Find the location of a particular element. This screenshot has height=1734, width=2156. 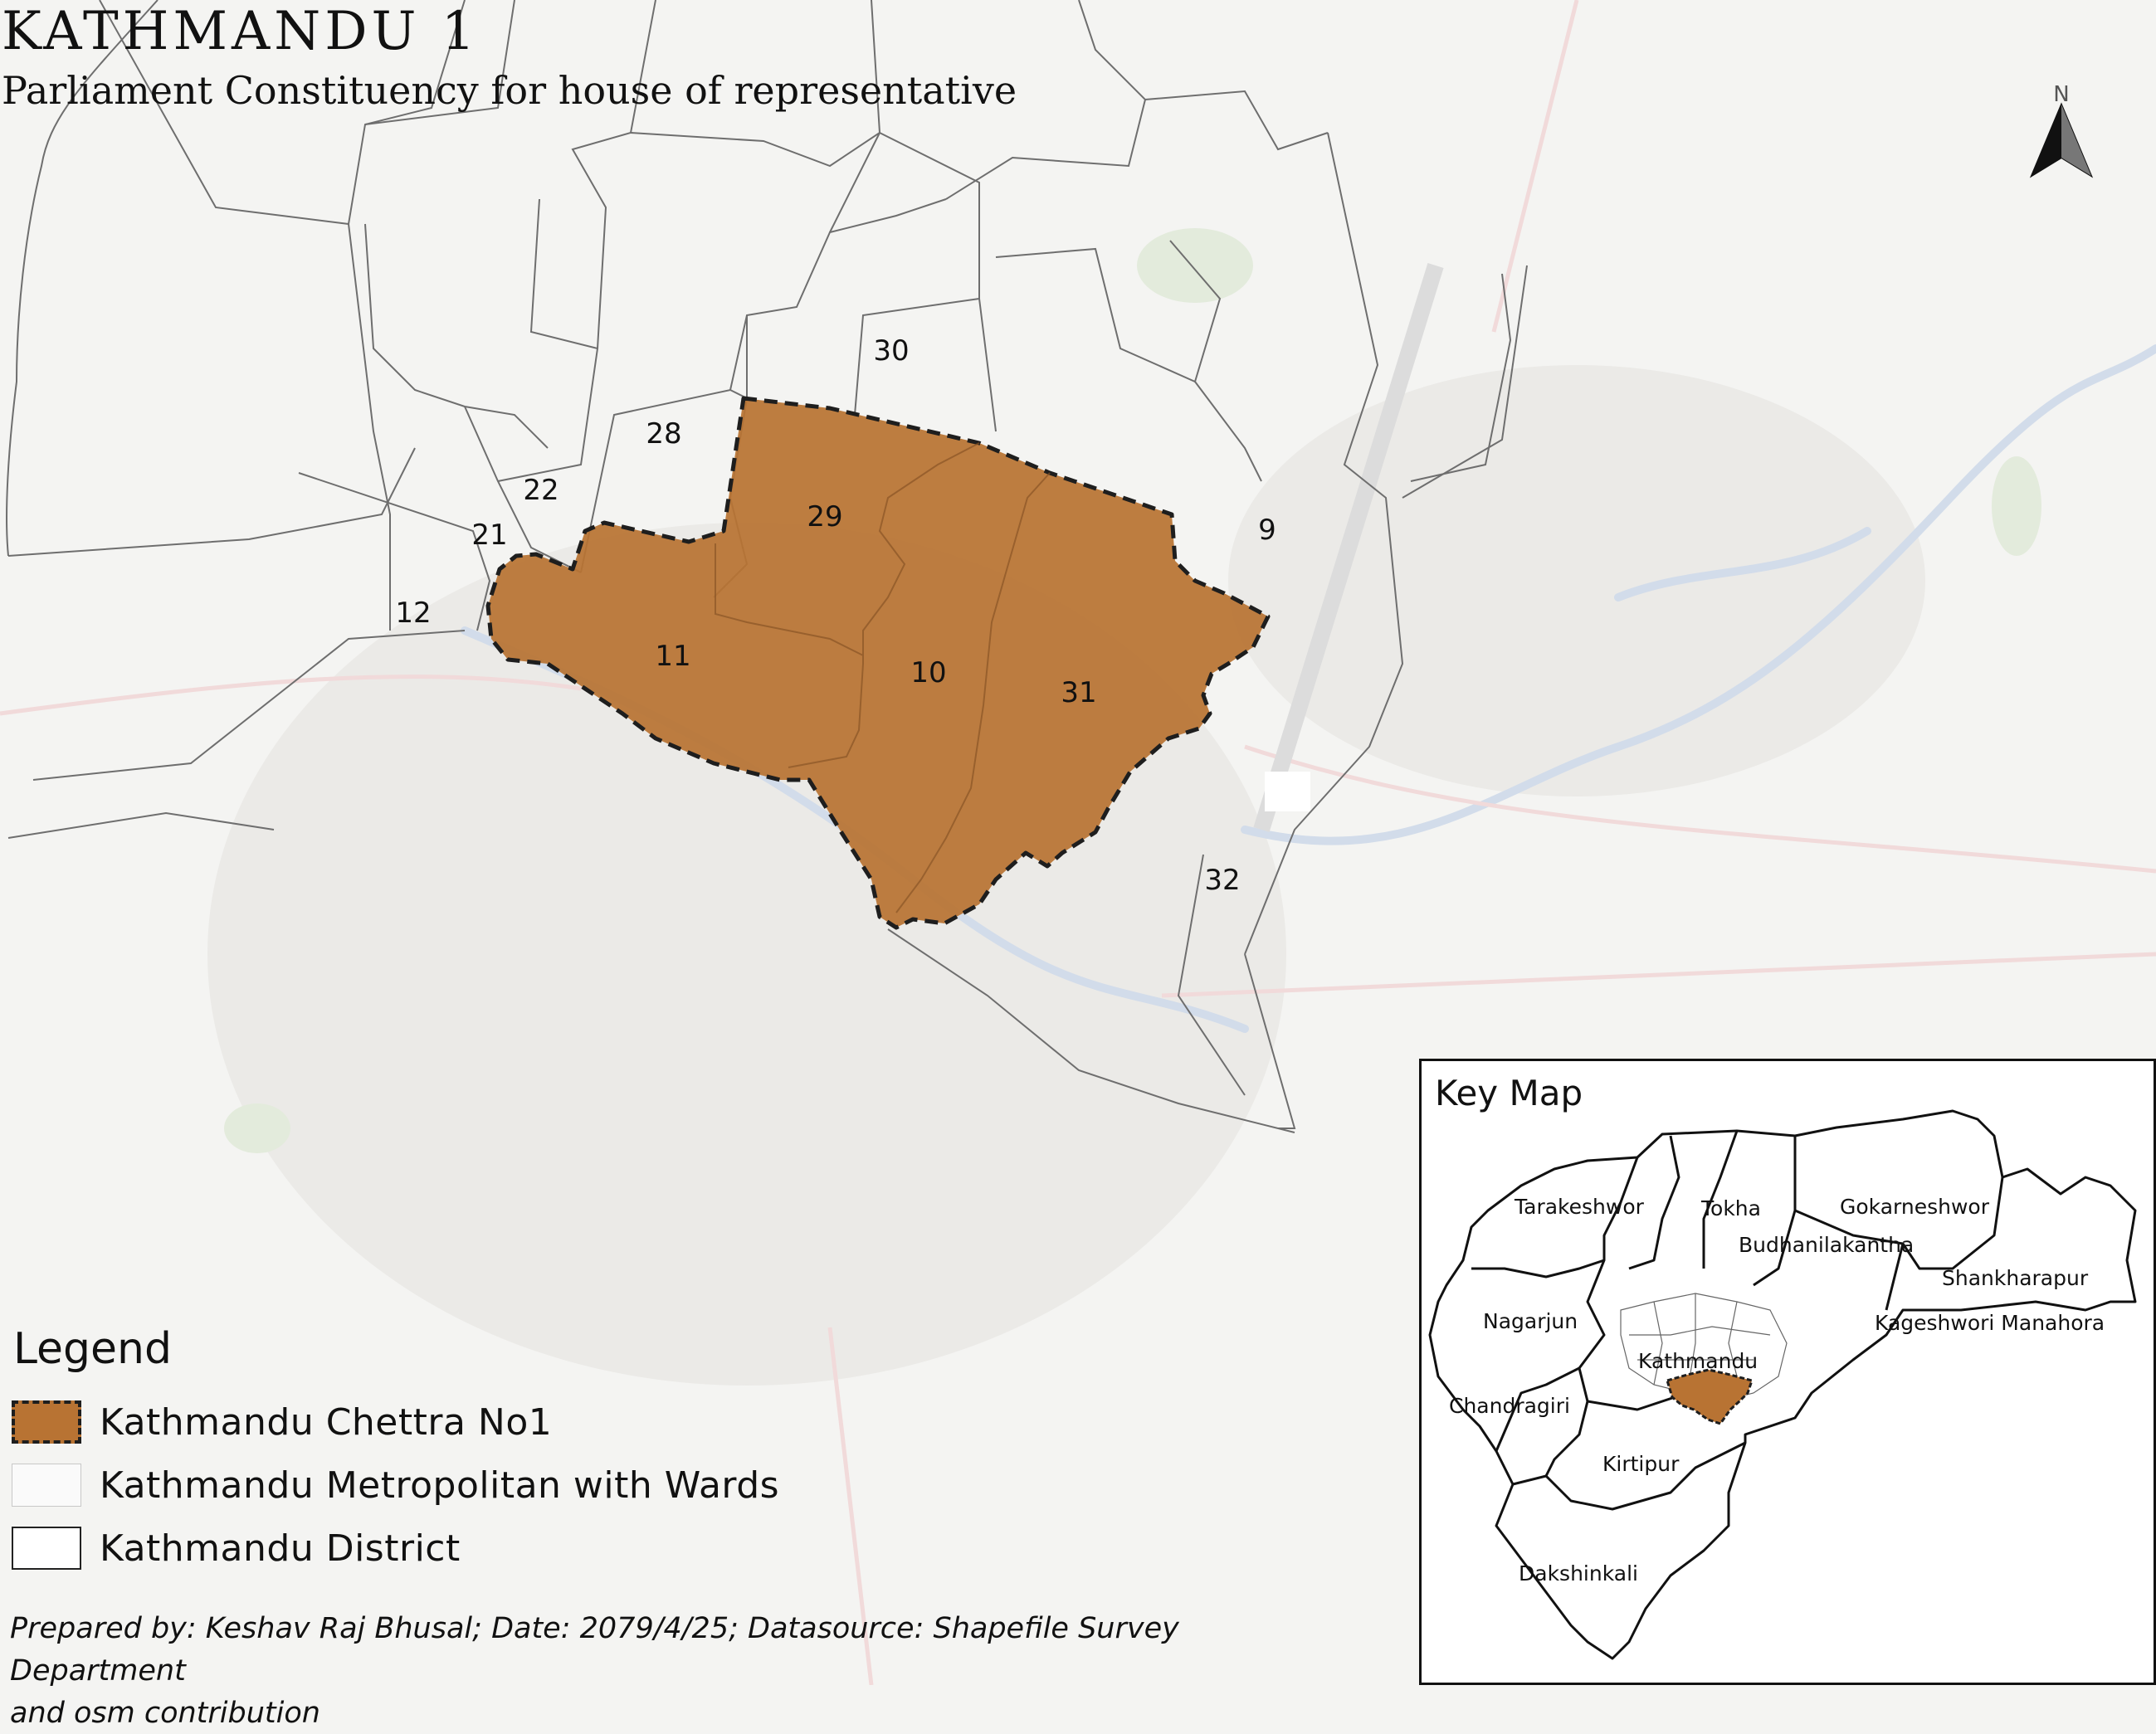

place-label: Kirtipur is located at coordinates (1641, 1464).